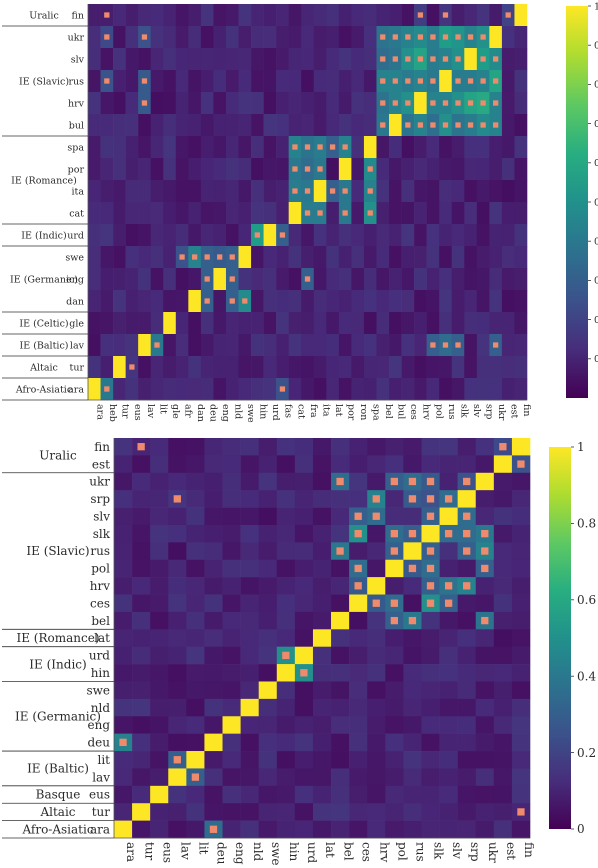 This screenshot has width=598, height=868. I want to click on heatmap-cell-lav-dan, so click(195, 345).